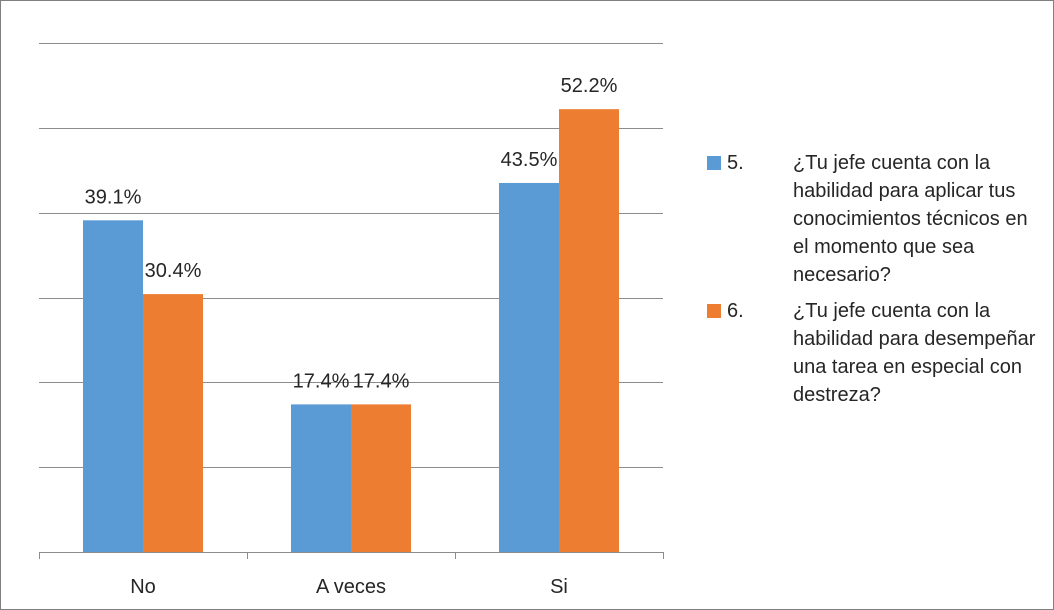  What do you see at coordinates (735, 163) in the screenshot?
I see `legend-number: 5.` at bounding box center [735, 163].